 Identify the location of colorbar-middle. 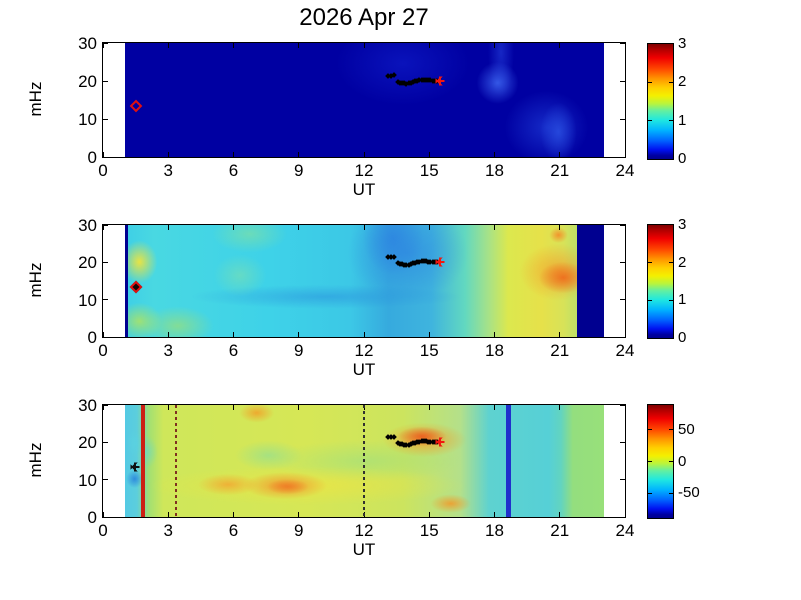
(660, 281).